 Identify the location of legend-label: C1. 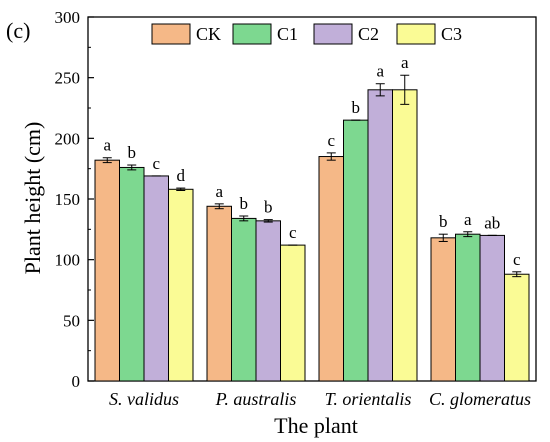
(287, 34).